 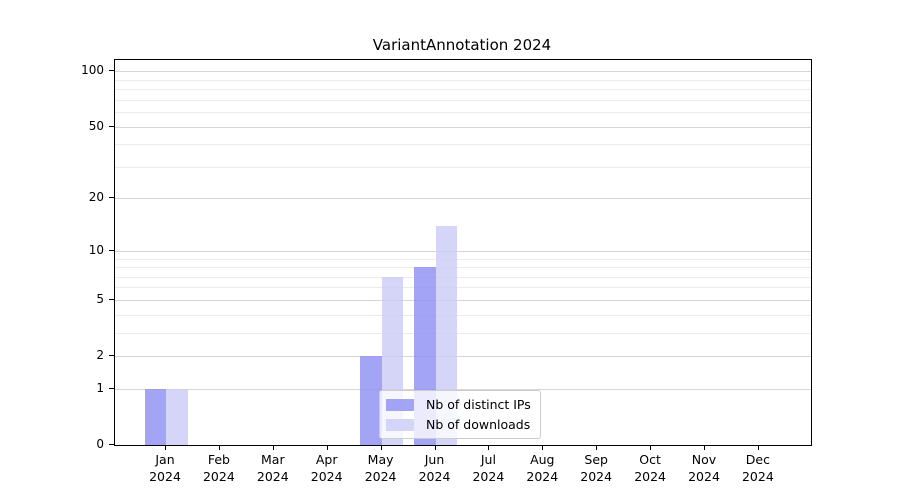 What do you see at coordinates (650, 468) in the screenshot?
I see `x-tick-label-oct: Oct 2024` at bounding box center [650, 468].